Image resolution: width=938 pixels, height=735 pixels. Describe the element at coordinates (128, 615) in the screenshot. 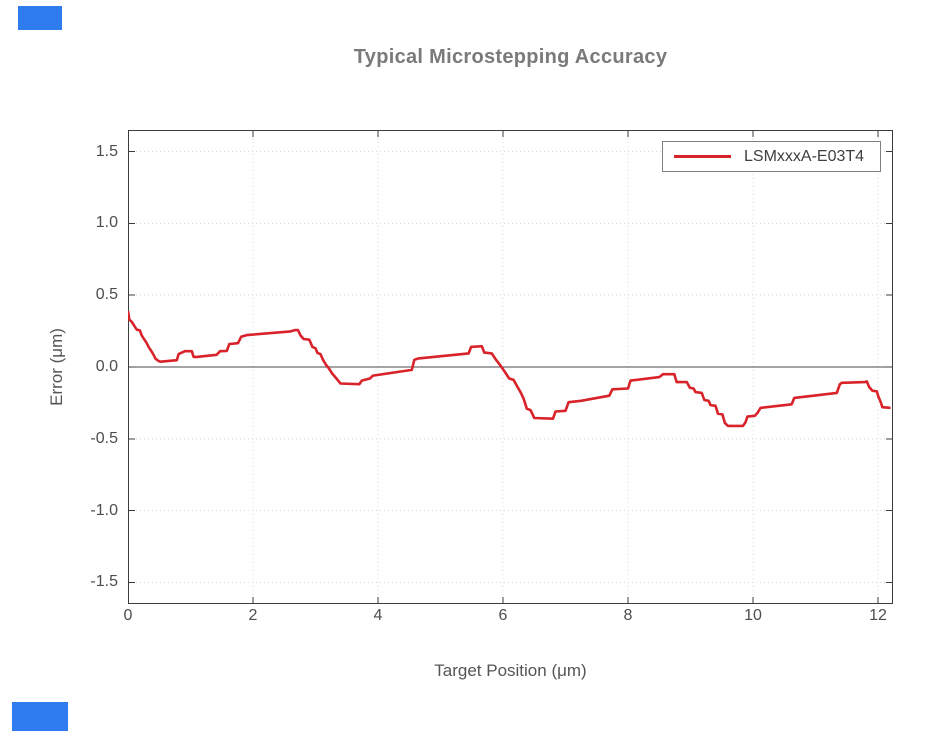

I see `x-tick-label: 0` at that location.